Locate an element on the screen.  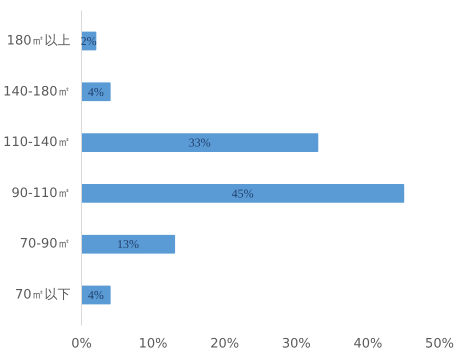
y-tick-label: 110-140㎡ is located at coordinates (37, 142).